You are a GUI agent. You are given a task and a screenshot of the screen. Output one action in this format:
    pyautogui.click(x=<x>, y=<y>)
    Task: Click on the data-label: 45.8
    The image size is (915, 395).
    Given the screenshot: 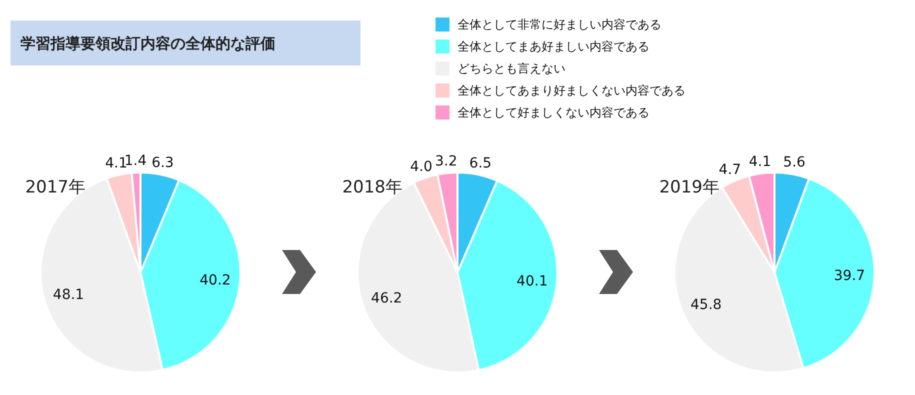 What is the action you would take?
    pyautogui.click(x=706, y=304)
    